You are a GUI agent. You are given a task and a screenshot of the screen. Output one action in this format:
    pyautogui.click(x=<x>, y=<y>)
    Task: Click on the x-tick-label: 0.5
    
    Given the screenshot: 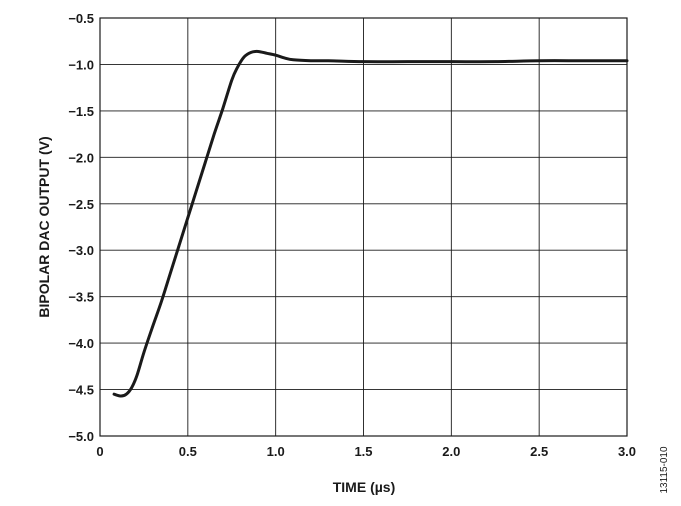 What is the action you would take?
    pyautogui.click(x=188, y=451)
    